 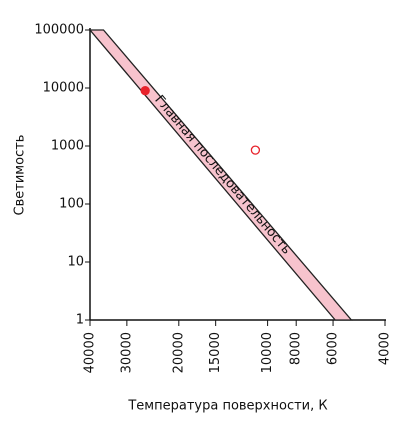 I want to click on y-tick-label: 100, so click(x=71, y=204).